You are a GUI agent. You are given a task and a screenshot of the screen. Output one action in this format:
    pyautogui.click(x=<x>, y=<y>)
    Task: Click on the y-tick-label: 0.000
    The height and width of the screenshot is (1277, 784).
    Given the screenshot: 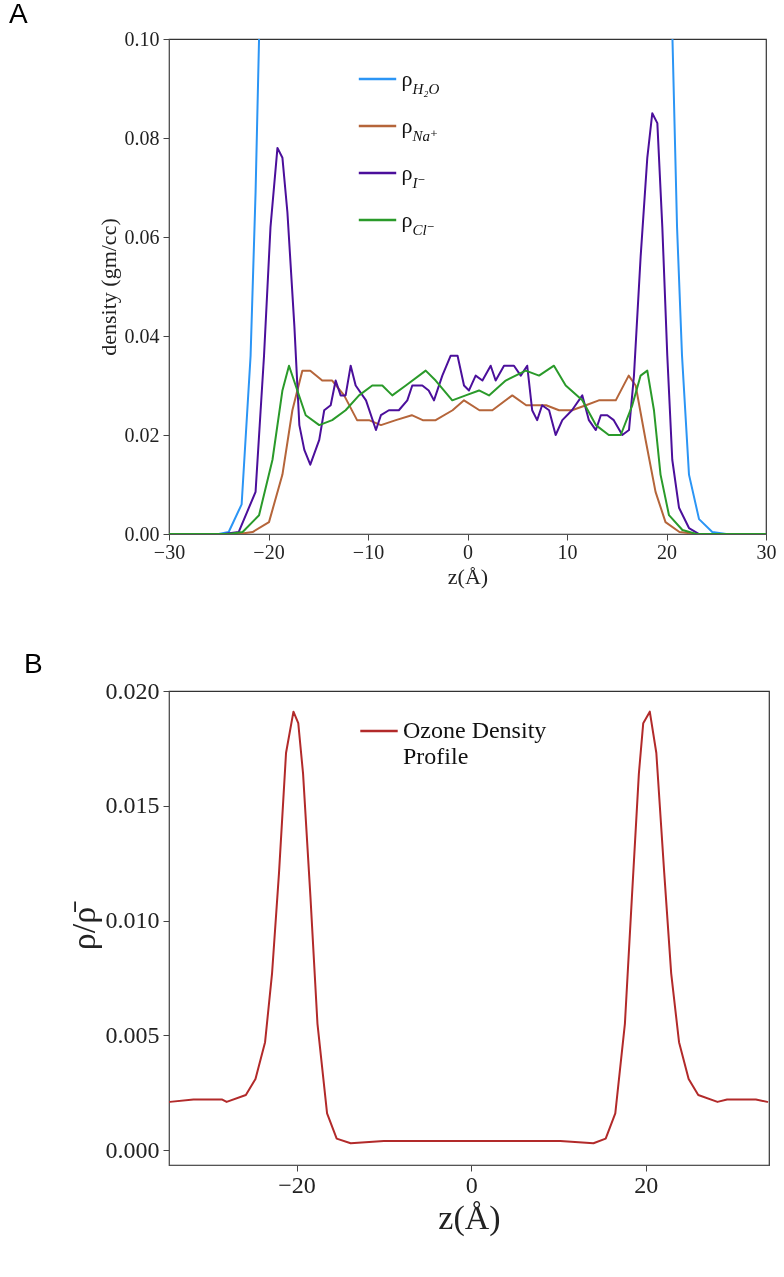 What is the action you would take?
    pyautogui.click(x=132, y=1149)
    